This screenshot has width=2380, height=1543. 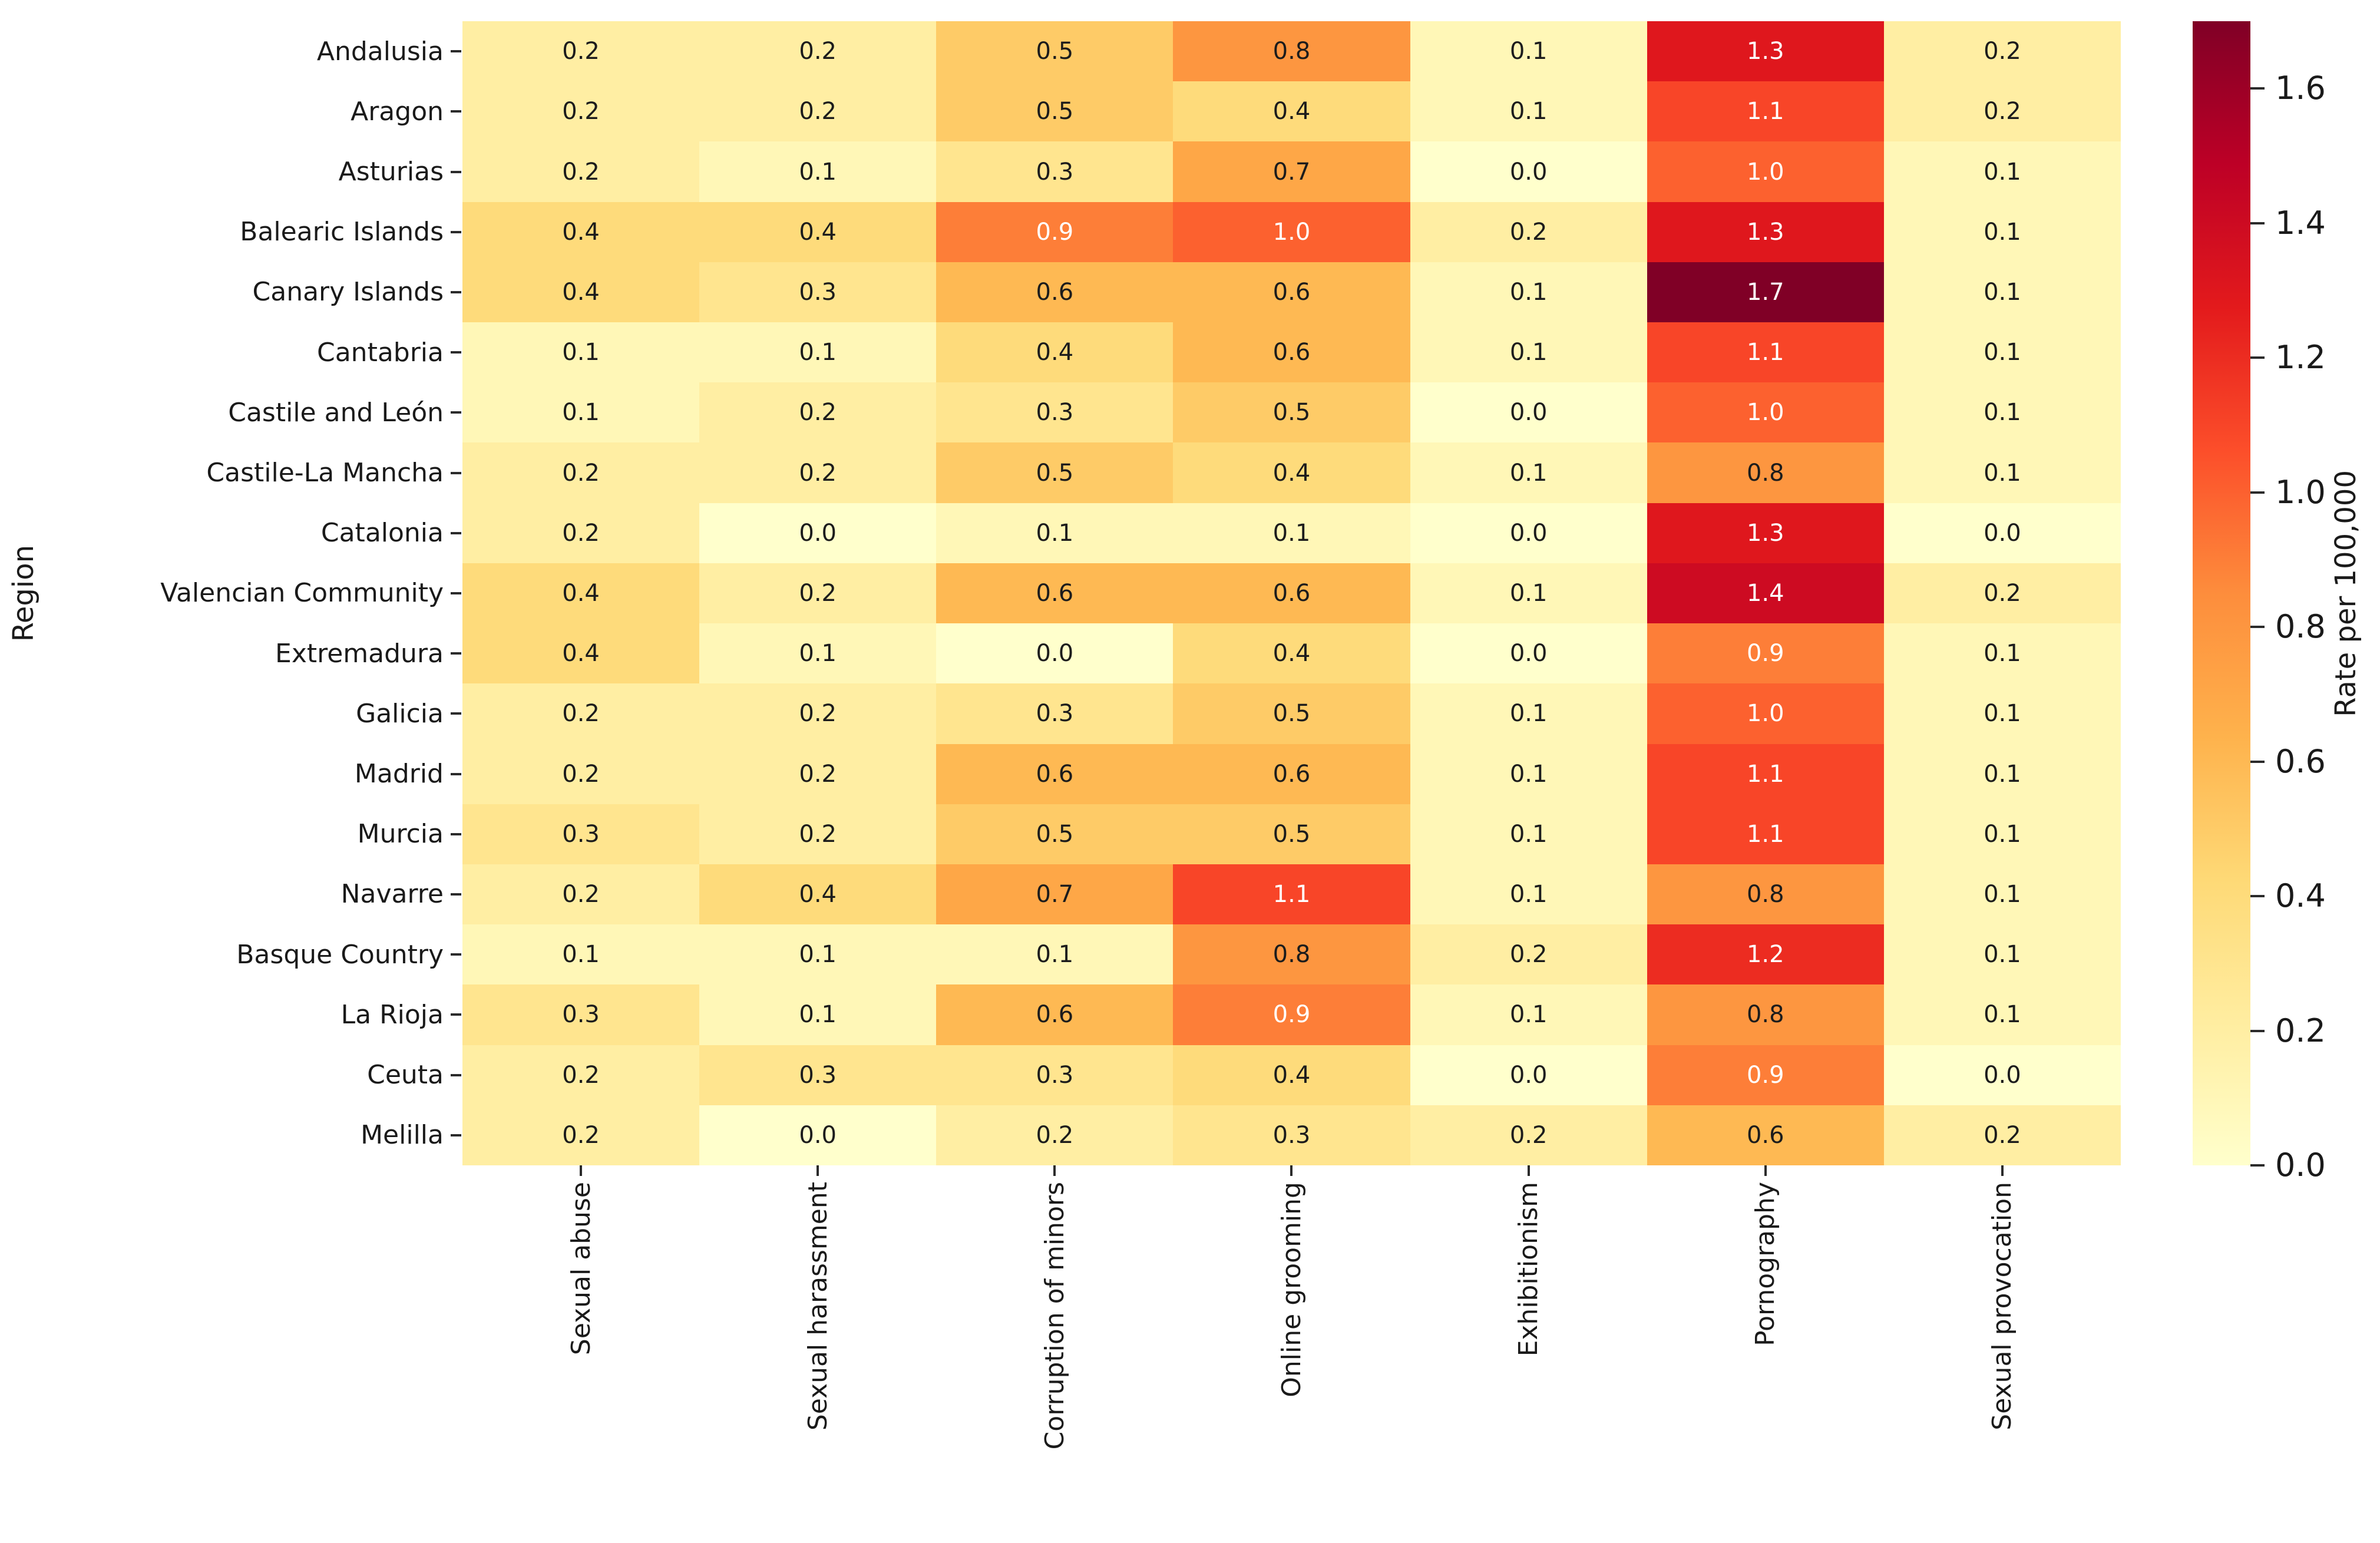 I want to click on colorbar-title-wrap: Rate per 100,000, so click(x=2345, y=593).